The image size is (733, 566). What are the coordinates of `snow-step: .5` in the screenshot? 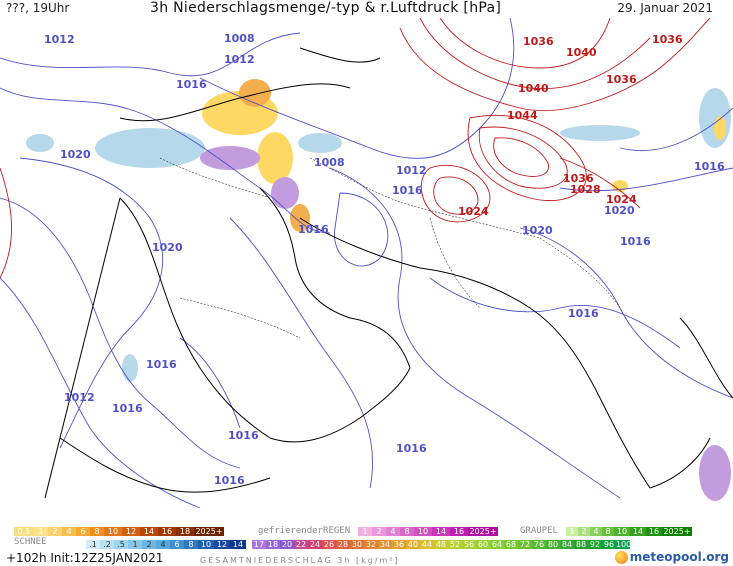 It's located at (121, 544).